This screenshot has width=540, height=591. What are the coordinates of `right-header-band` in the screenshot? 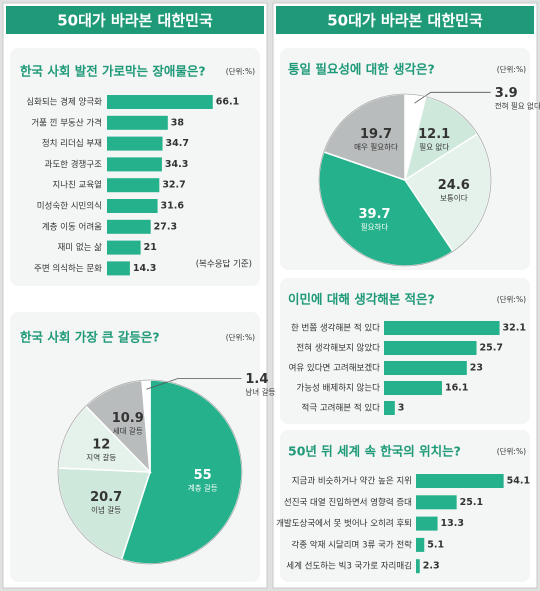 It's located at (405, 20).